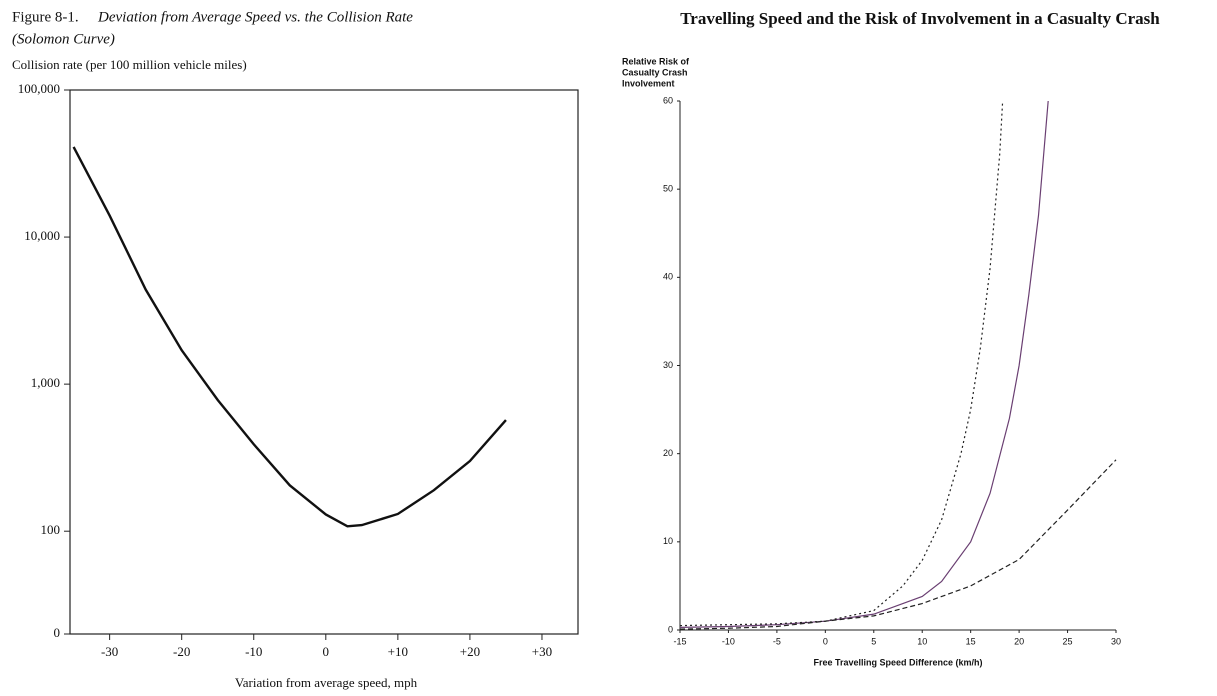 The height and width of the screenshot is (696, 1217). I want to click on x-tick-label: +10, so click(398, 651).